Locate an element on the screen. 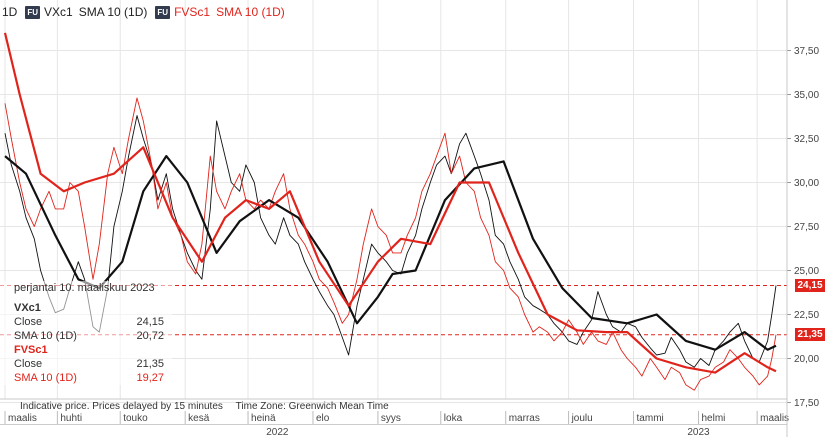 The height and width of the screenshot is (437, 825). x-tick-label: kesä is located at coordinates (199, 418).